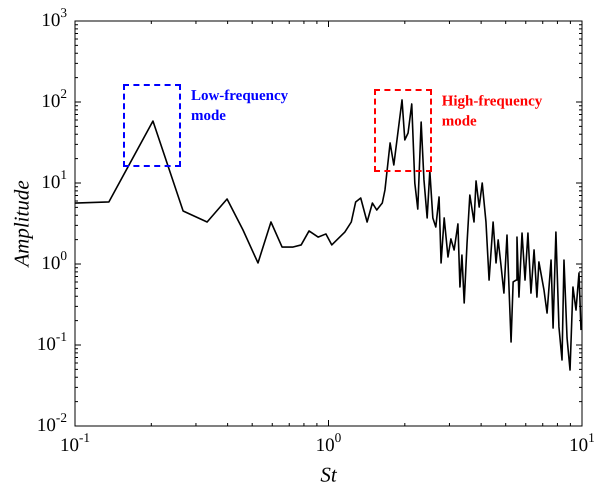  What do you see at coordinates (239, 106) in the screenshot?
I see `annotation: Low-frequency mode` at bounding box center [239, 106].